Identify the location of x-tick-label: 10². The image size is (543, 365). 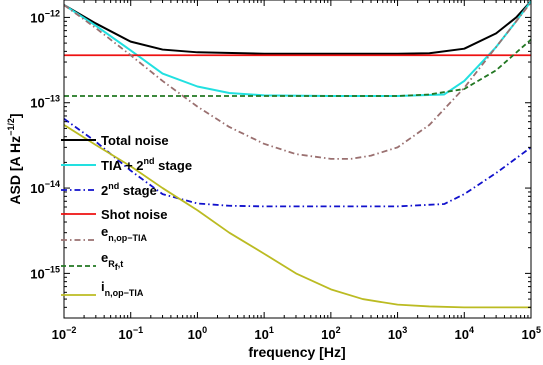
(330, 333).